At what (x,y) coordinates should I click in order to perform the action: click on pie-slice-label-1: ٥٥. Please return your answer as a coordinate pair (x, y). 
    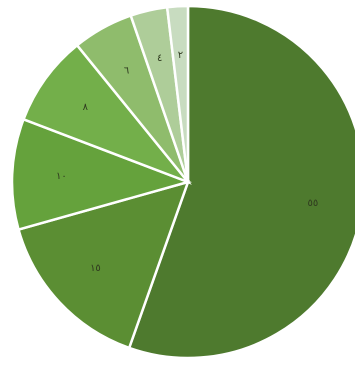
    Looking at the image, I should click on (313, 203).